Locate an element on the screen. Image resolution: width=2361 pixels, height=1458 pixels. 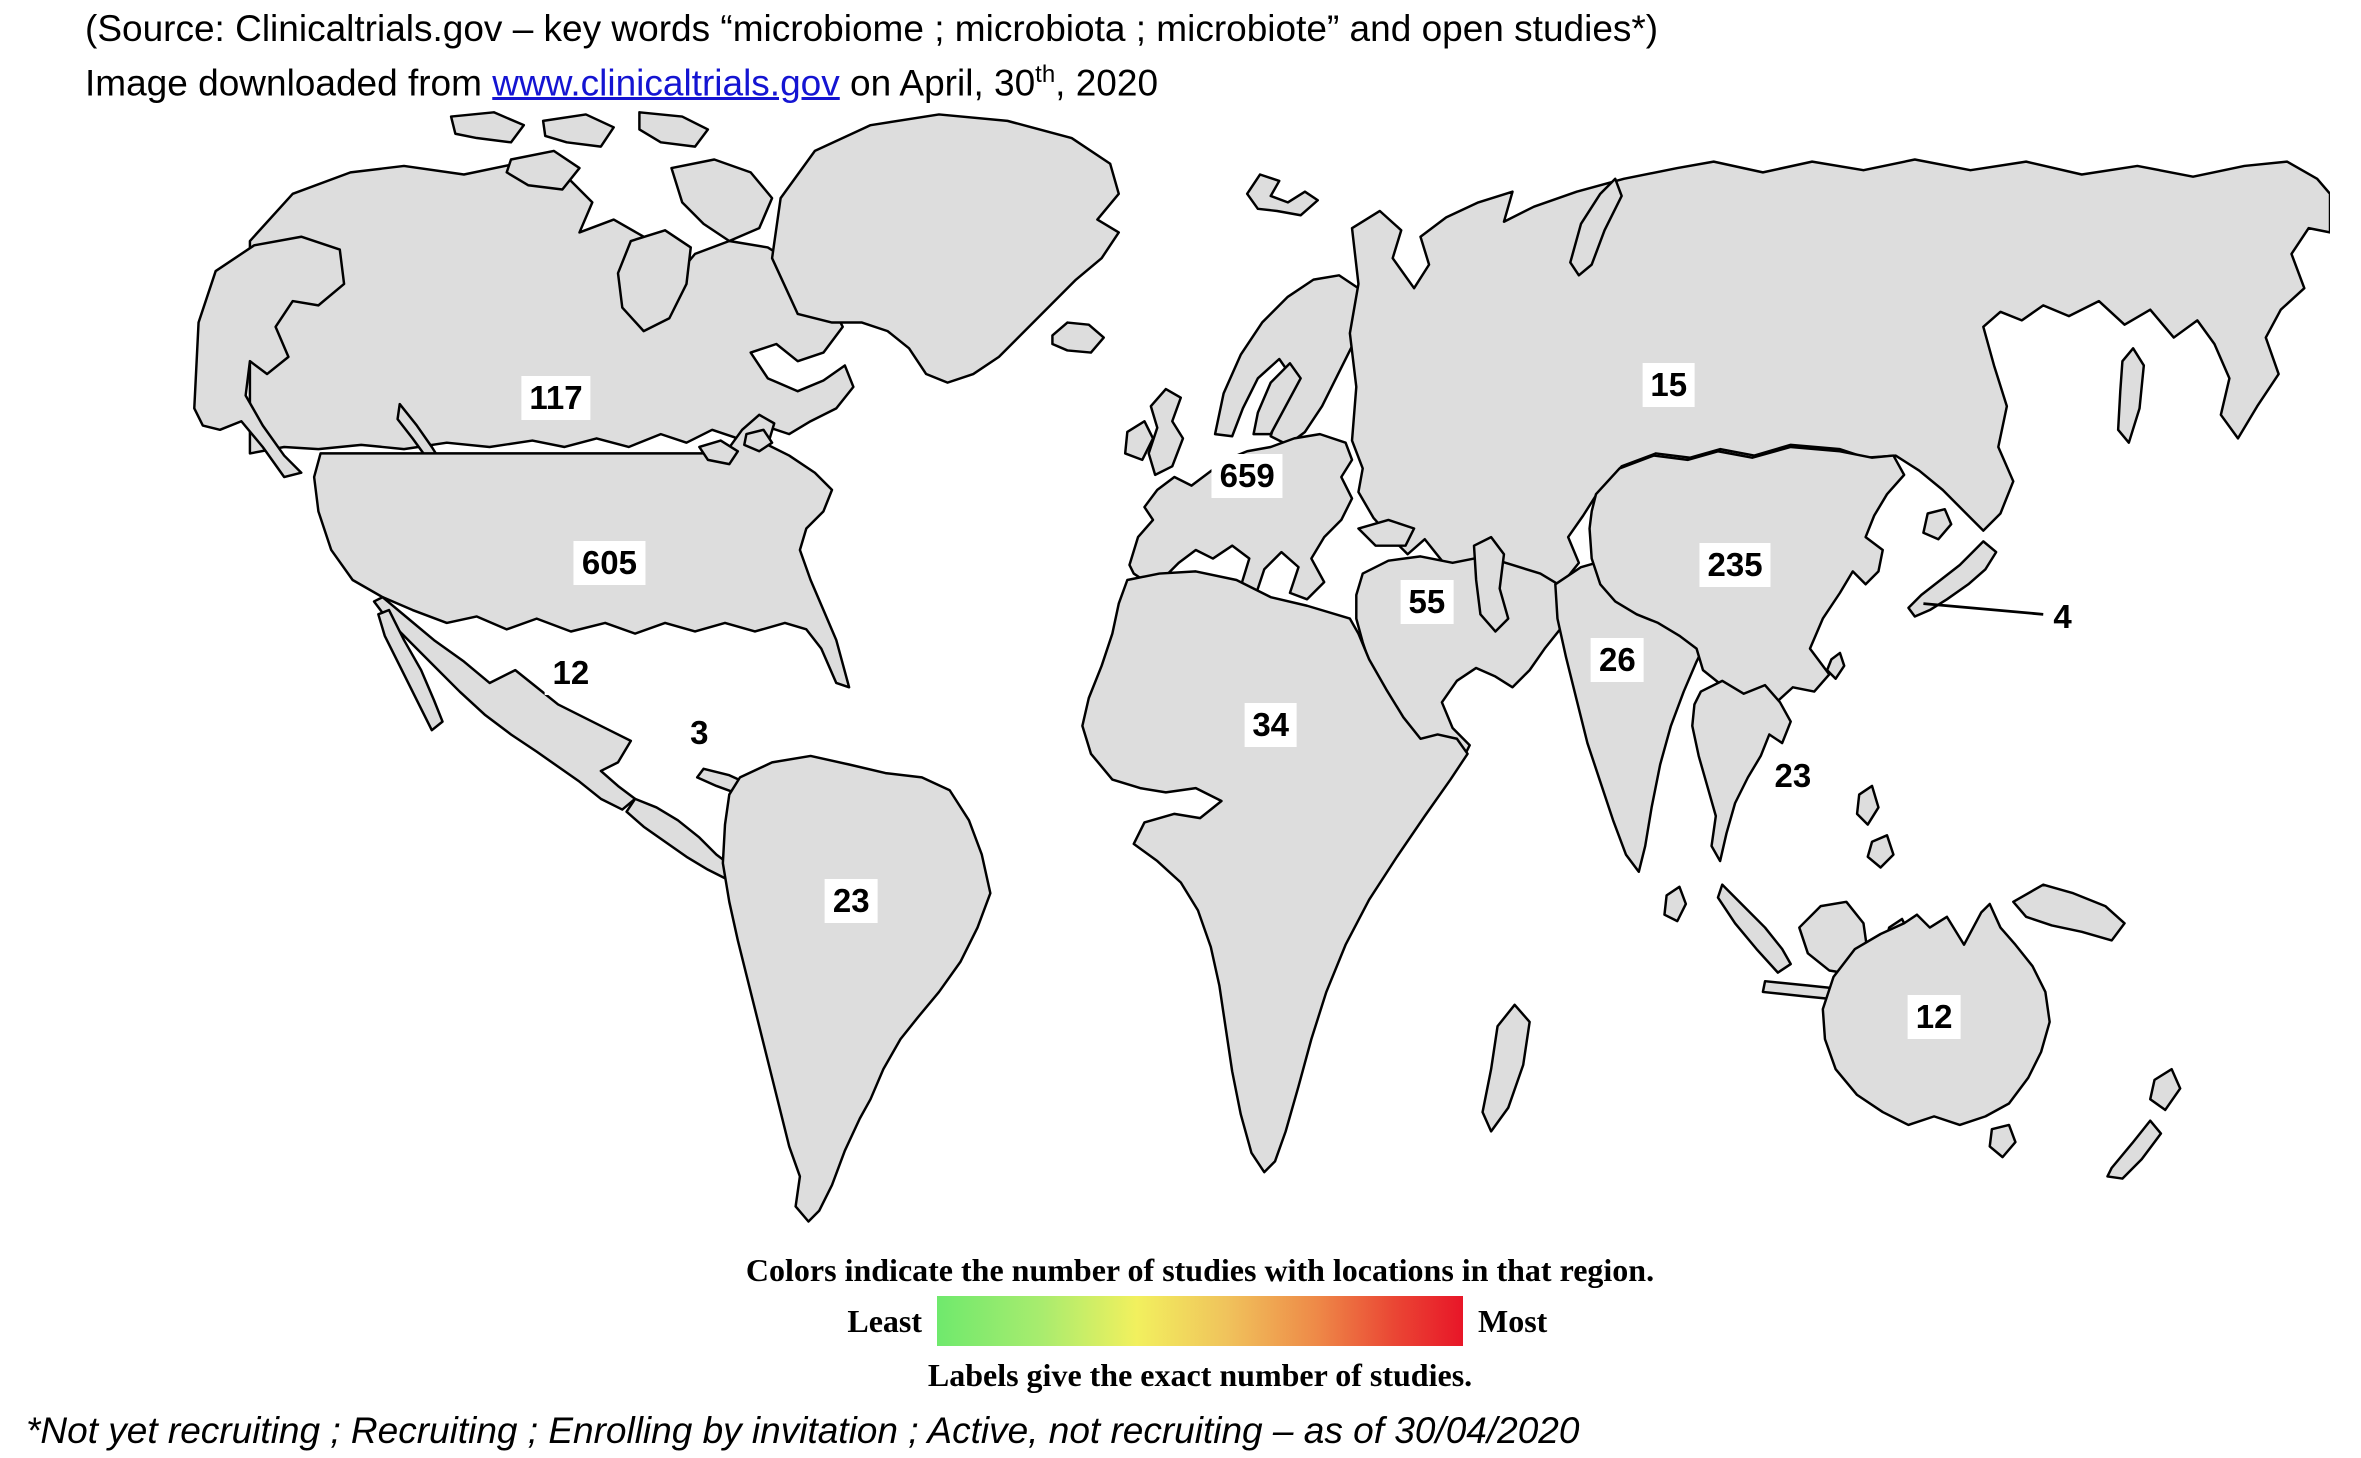
water-baltic-sea is located at coordinates (1277, 399).